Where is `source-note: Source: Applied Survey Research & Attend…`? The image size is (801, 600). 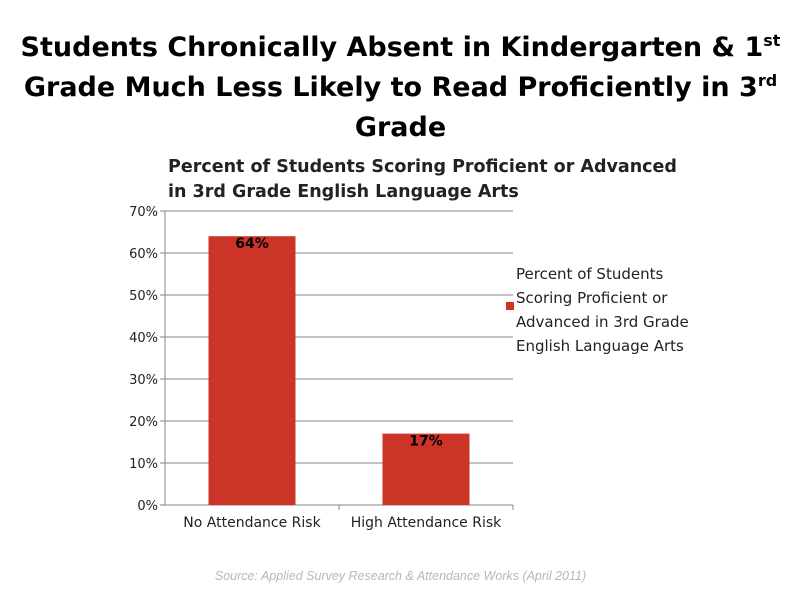
source-note: Source: Applied Survey Research & Attend… is located at coordinates (400, 576).